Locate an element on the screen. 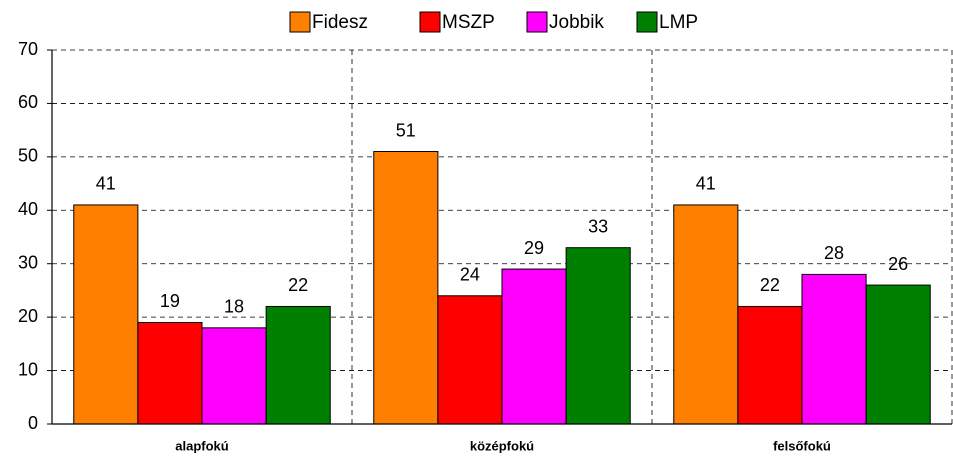 Image resolution: width=953 pixels, height=459 pixels. legend-label: LMP is located at coordinates (678, 22).